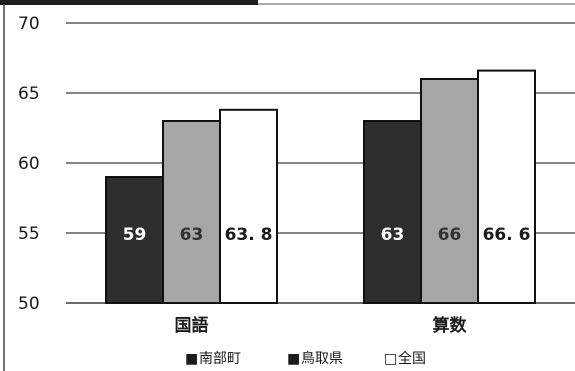  What do you see at coordinates (322, 359) in the screenshot?
I see `legend-entry: 鳥取県` at bounding box center [322, 359].